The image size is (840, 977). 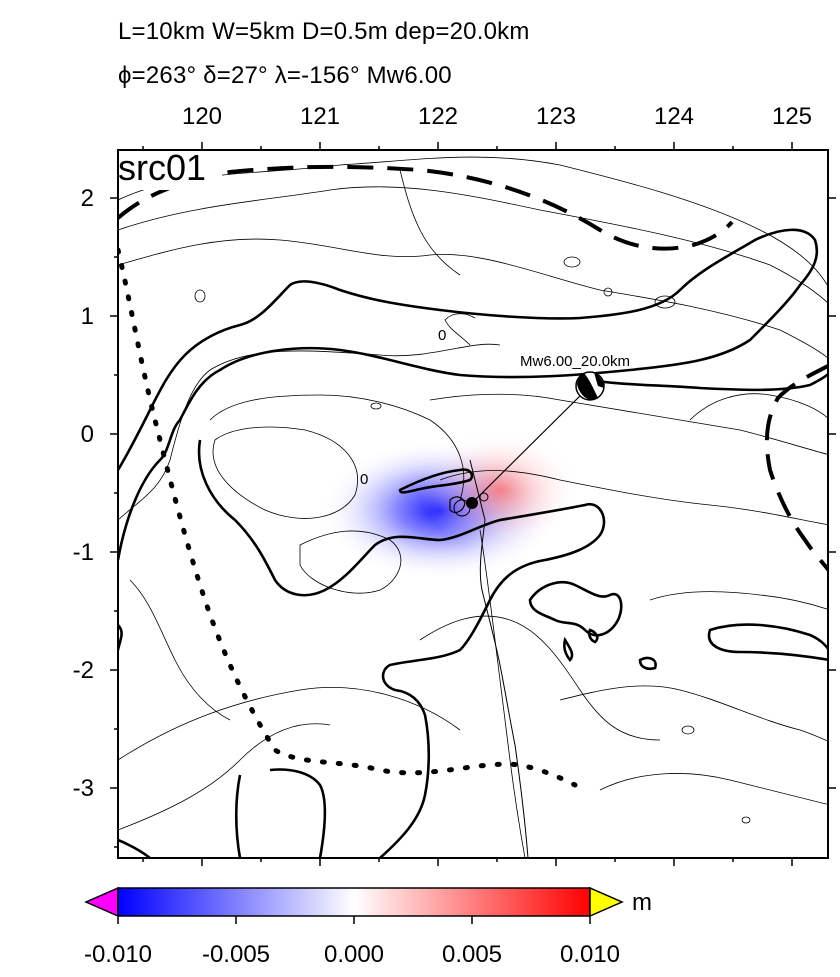 What do you see at coordinates (438, 116) in the screenshot?
I see `lon-label-122: 122` at bounding box center [438, 116].